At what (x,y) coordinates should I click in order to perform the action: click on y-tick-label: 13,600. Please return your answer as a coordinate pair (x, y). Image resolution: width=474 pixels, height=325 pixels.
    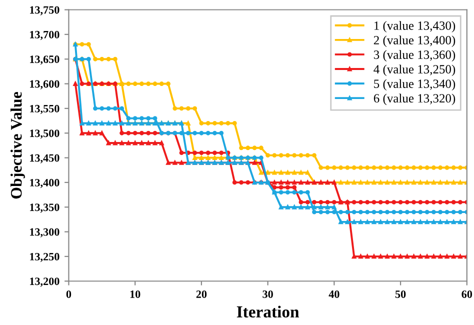
    Looking at the image, I should click on (45, 85).